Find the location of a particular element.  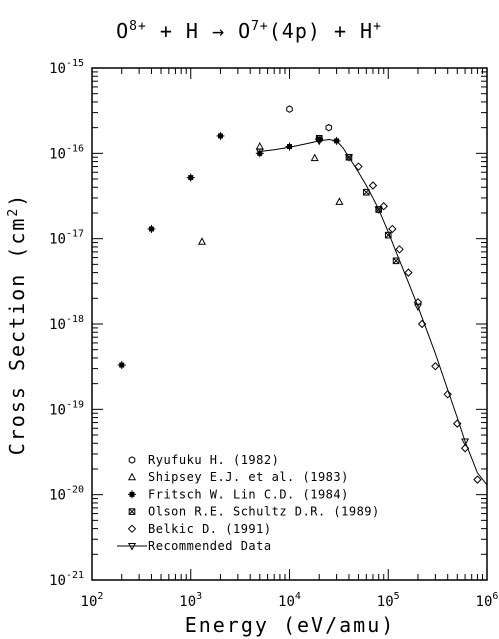

legend-item: Fritsch W. Lin C.D. (1984) is located at coordinates (238, 494).